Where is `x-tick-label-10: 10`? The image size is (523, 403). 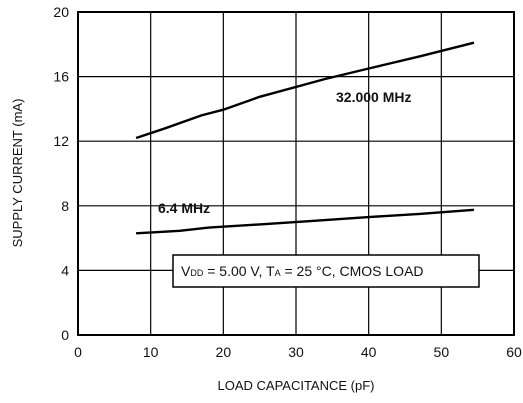 x-tick-label-10: 10 is located at coordinates (151, 352).